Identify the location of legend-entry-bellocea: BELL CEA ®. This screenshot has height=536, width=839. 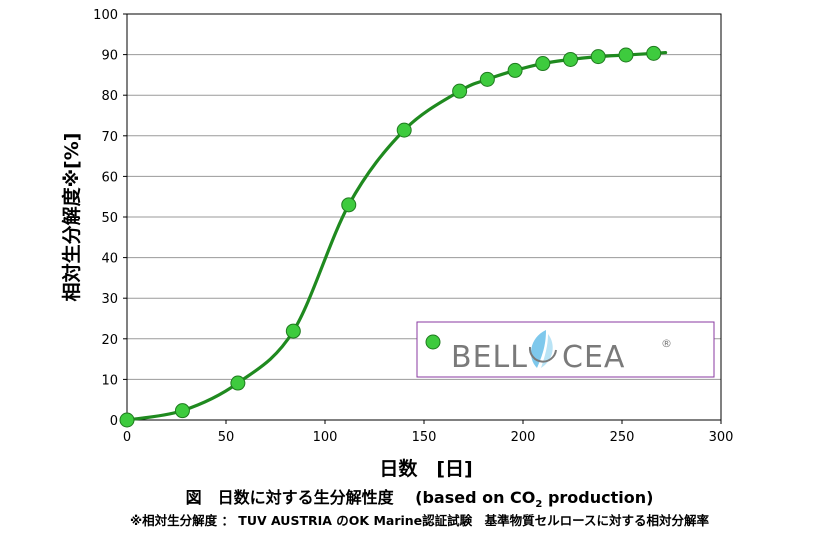
(561, 352).